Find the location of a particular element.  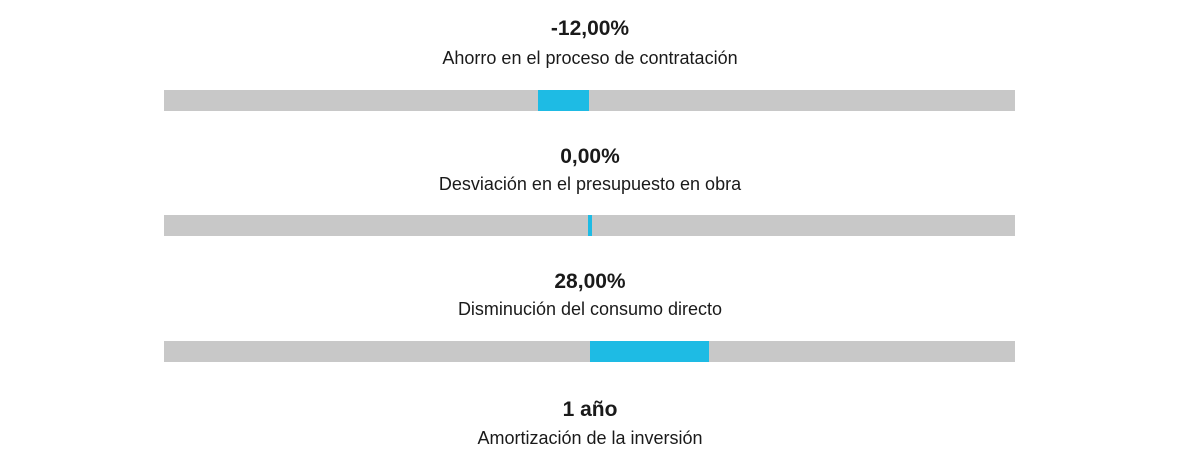

metric-label: Amortización de la inversión is located at coordinates (590, 438).